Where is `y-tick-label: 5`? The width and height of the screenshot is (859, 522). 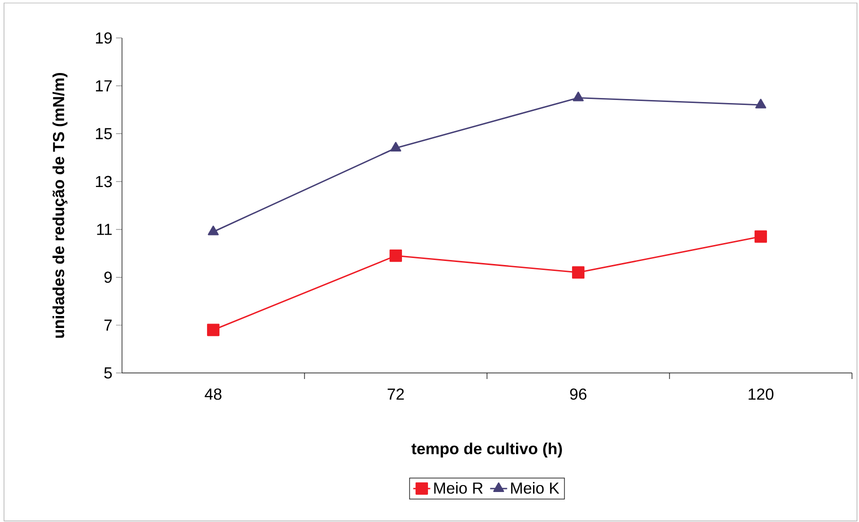
y-tick-label: 5 is located at coordinates (108, 373).